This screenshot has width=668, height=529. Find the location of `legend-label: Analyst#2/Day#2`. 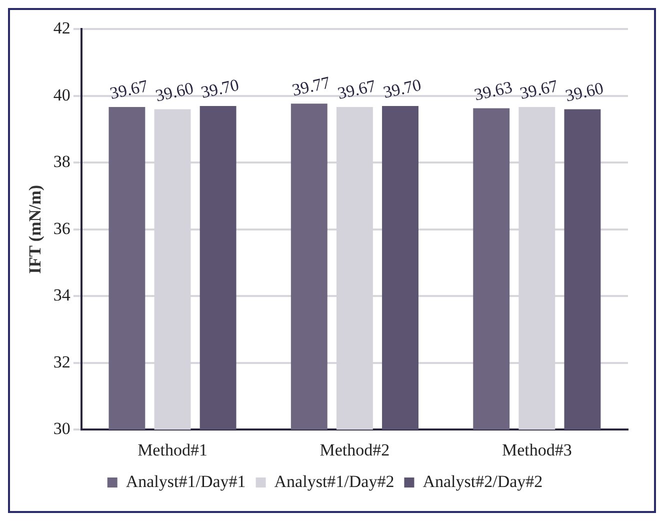

legend-label: Analyst#2/Day#2 is located at coordinates (482, 481).